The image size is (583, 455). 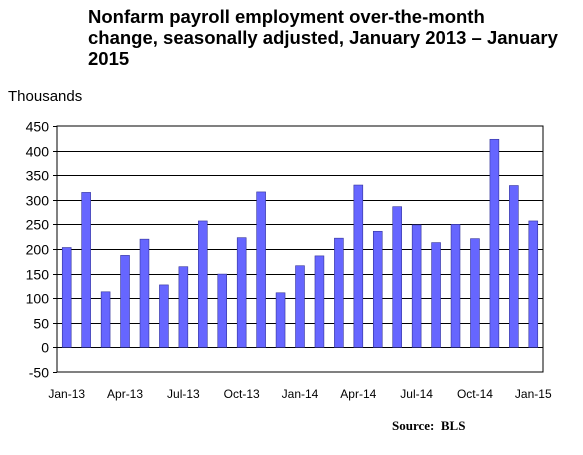 I want to click on y-axis-label: Thousands, so click(x=45, y=96).